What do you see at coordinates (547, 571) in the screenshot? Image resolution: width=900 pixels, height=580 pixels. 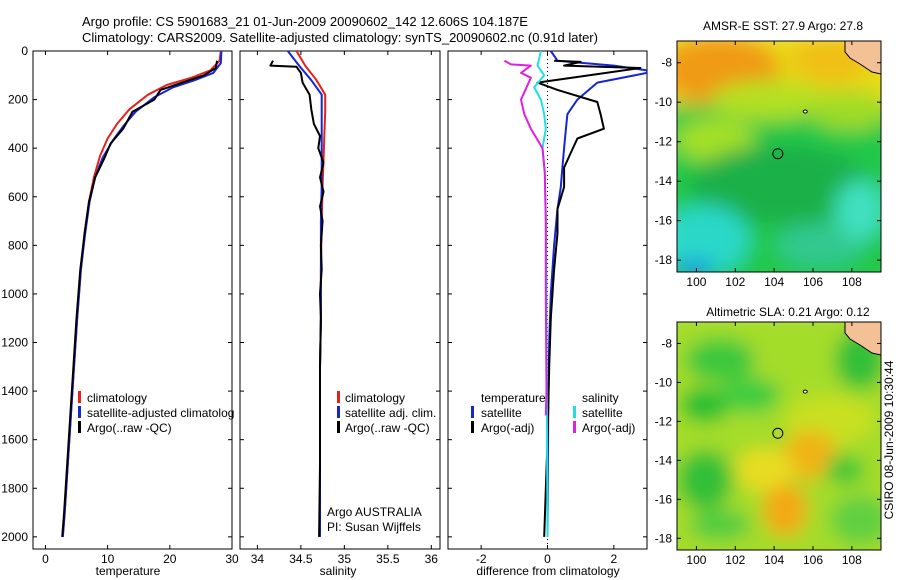 I see `difference-xlabel: difference from climatology` at bounding box center [547, 571].